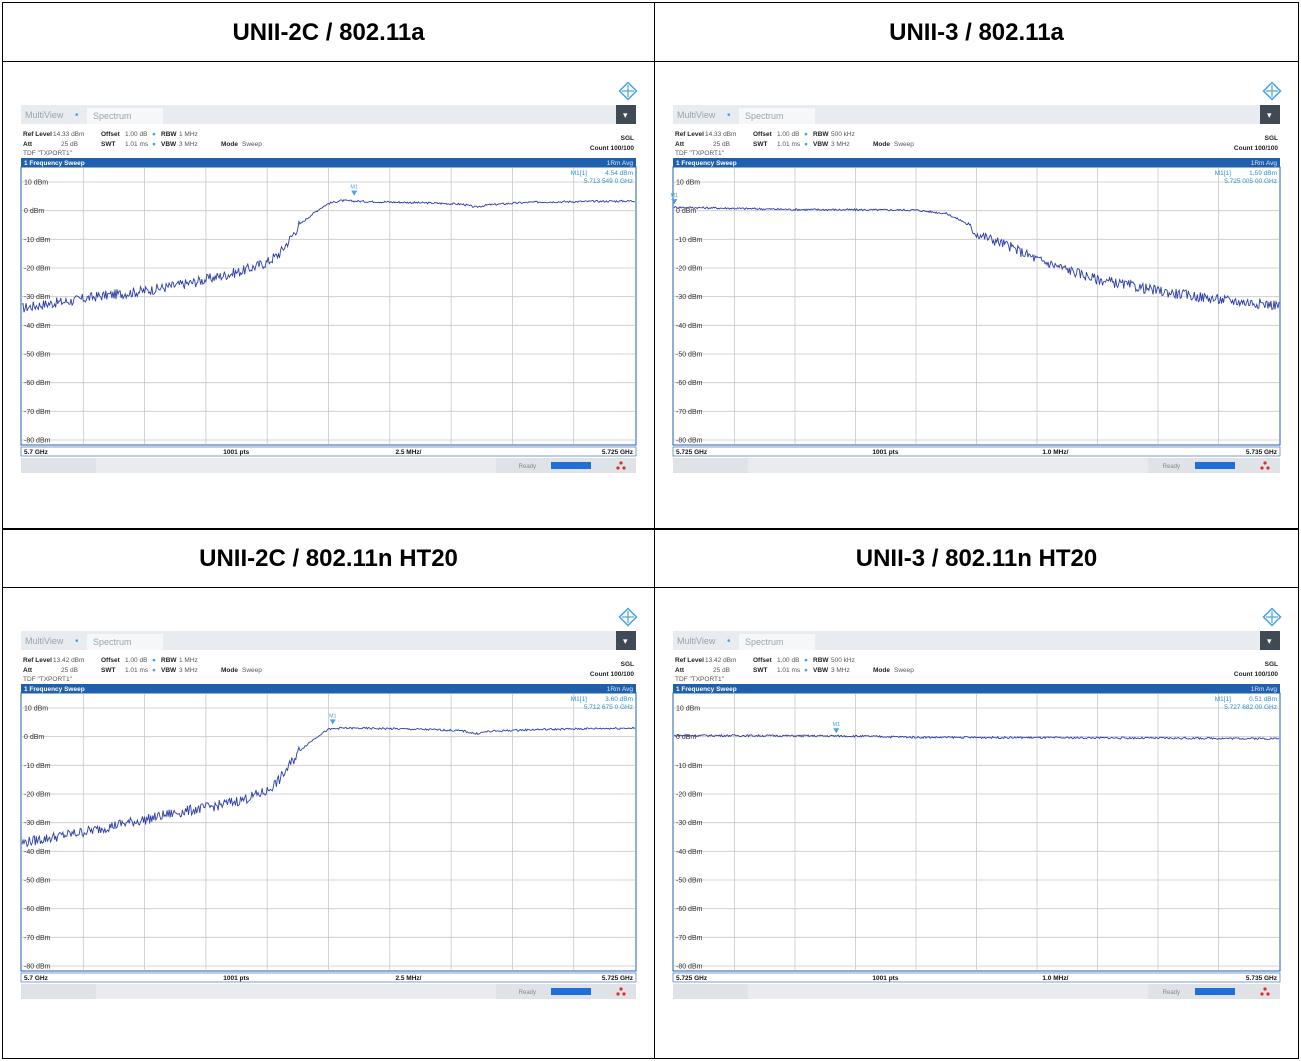 The image size is (1301, 1061). Describe the element at coordinates (36, 183) in the screenshot. I see `y-tick-label: 10 dBm` at that location.